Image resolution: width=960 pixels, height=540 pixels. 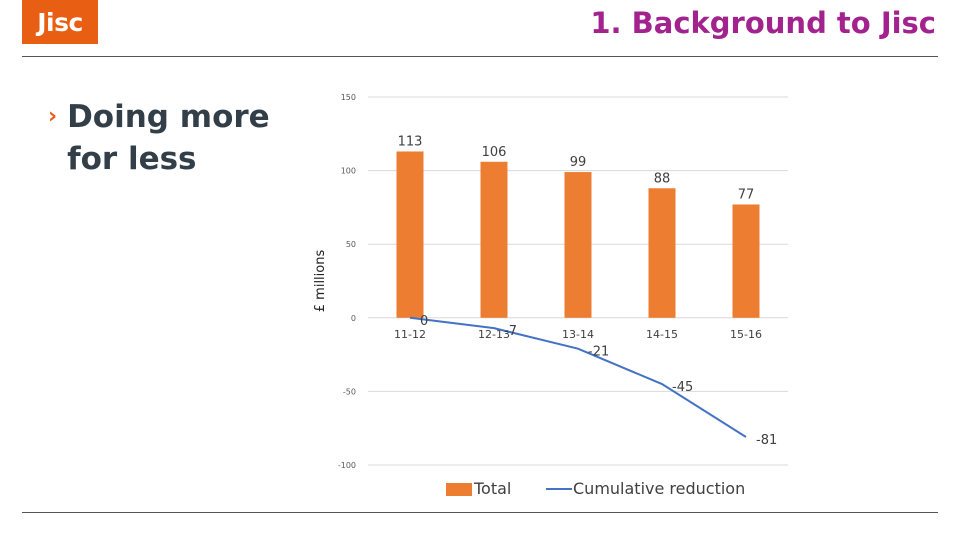 What do you see at coordinates (320, 281) in the screenshot?
I see `y-axis-label: £ millions` at bounding box center [320, 281].